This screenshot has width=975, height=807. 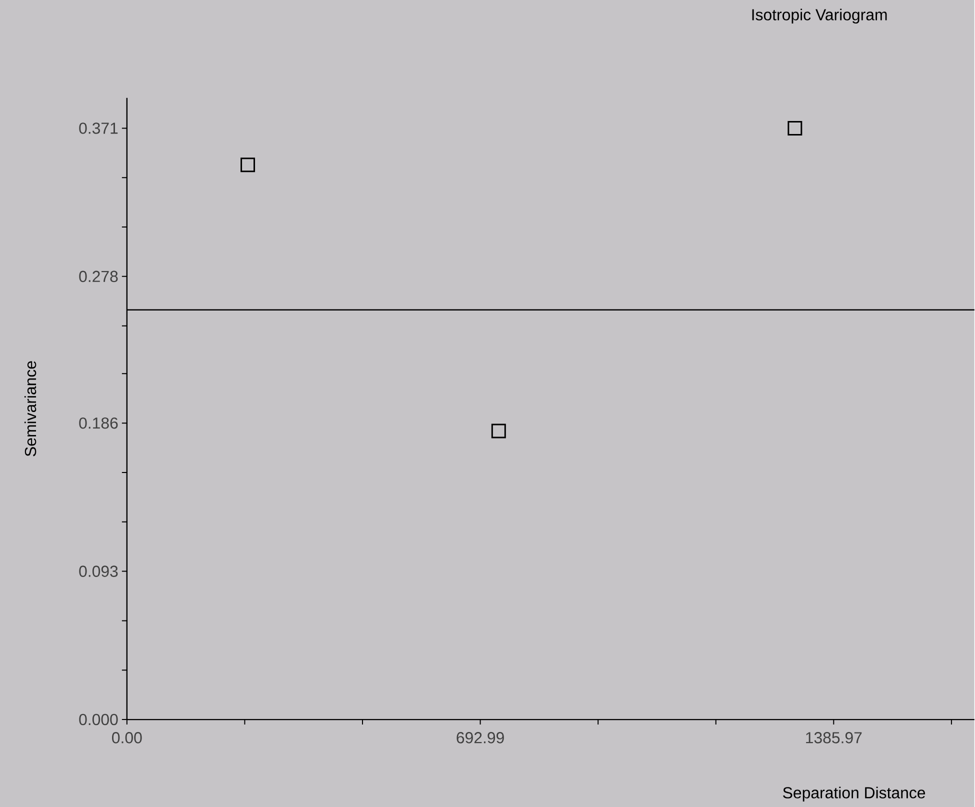 What do you see at coordinates (819, 16) in the screenshot?
I see `chart-title: Isotropic Variogram` at bounding box center [819, 16].